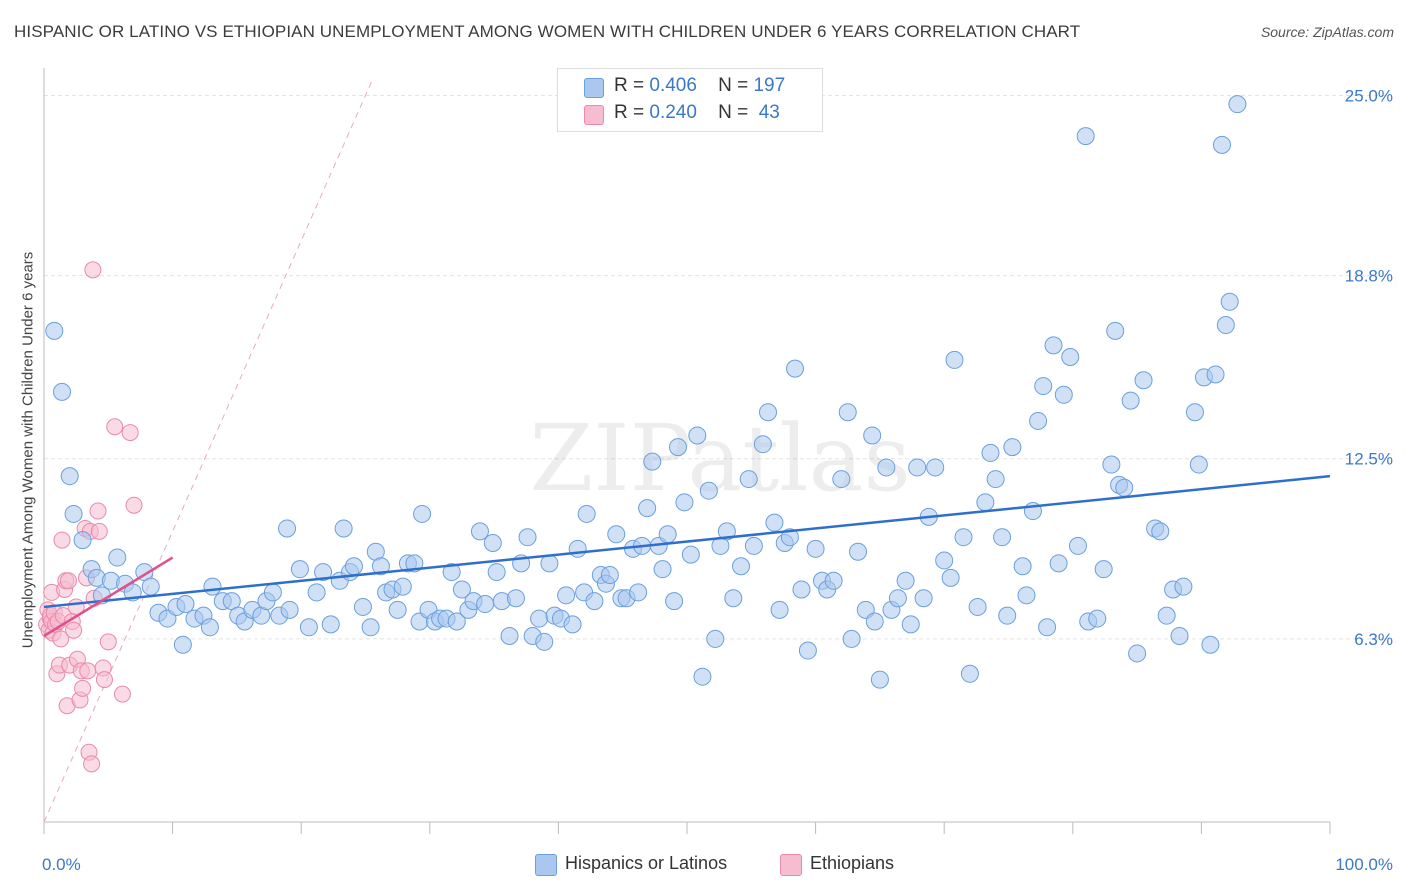 The width and height of the screenshot is (1406, 892). Describe the element at coordinates (1369, 459) in the screenshot. I see `y-tick-label: 12.5%` at that location.